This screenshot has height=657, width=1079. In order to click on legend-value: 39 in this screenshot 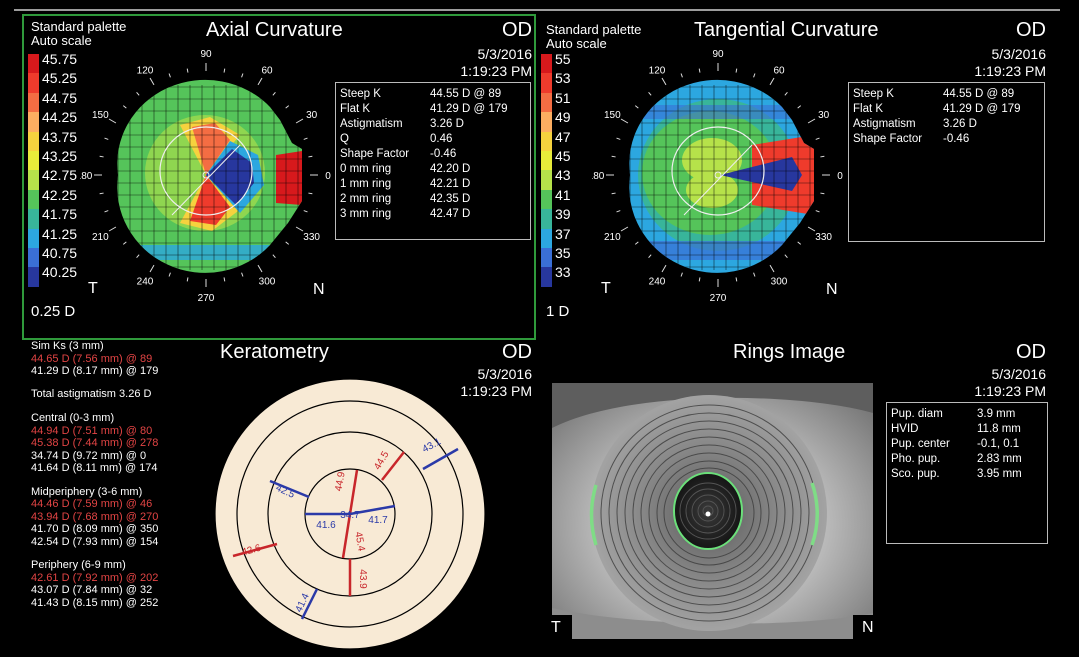, I will do `click(563, 214)`.